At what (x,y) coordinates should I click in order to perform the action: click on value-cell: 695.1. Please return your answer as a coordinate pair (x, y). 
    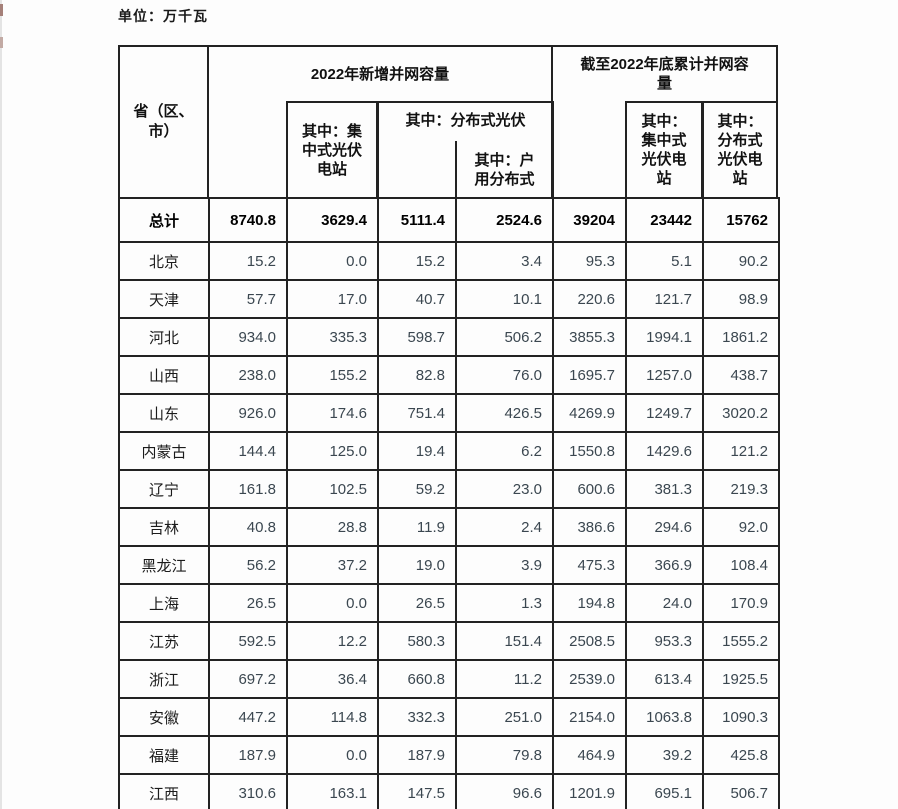
    Looking at the image, I should click on (664, 791).